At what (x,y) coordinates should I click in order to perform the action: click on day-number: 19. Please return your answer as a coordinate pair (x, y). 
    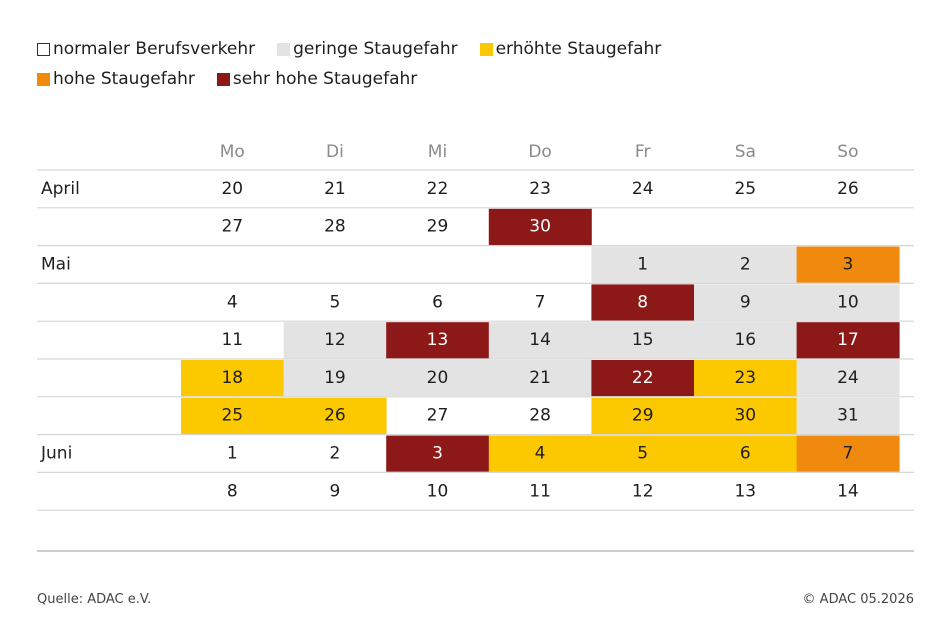
    Looking at the image, I should click on (335, 378).